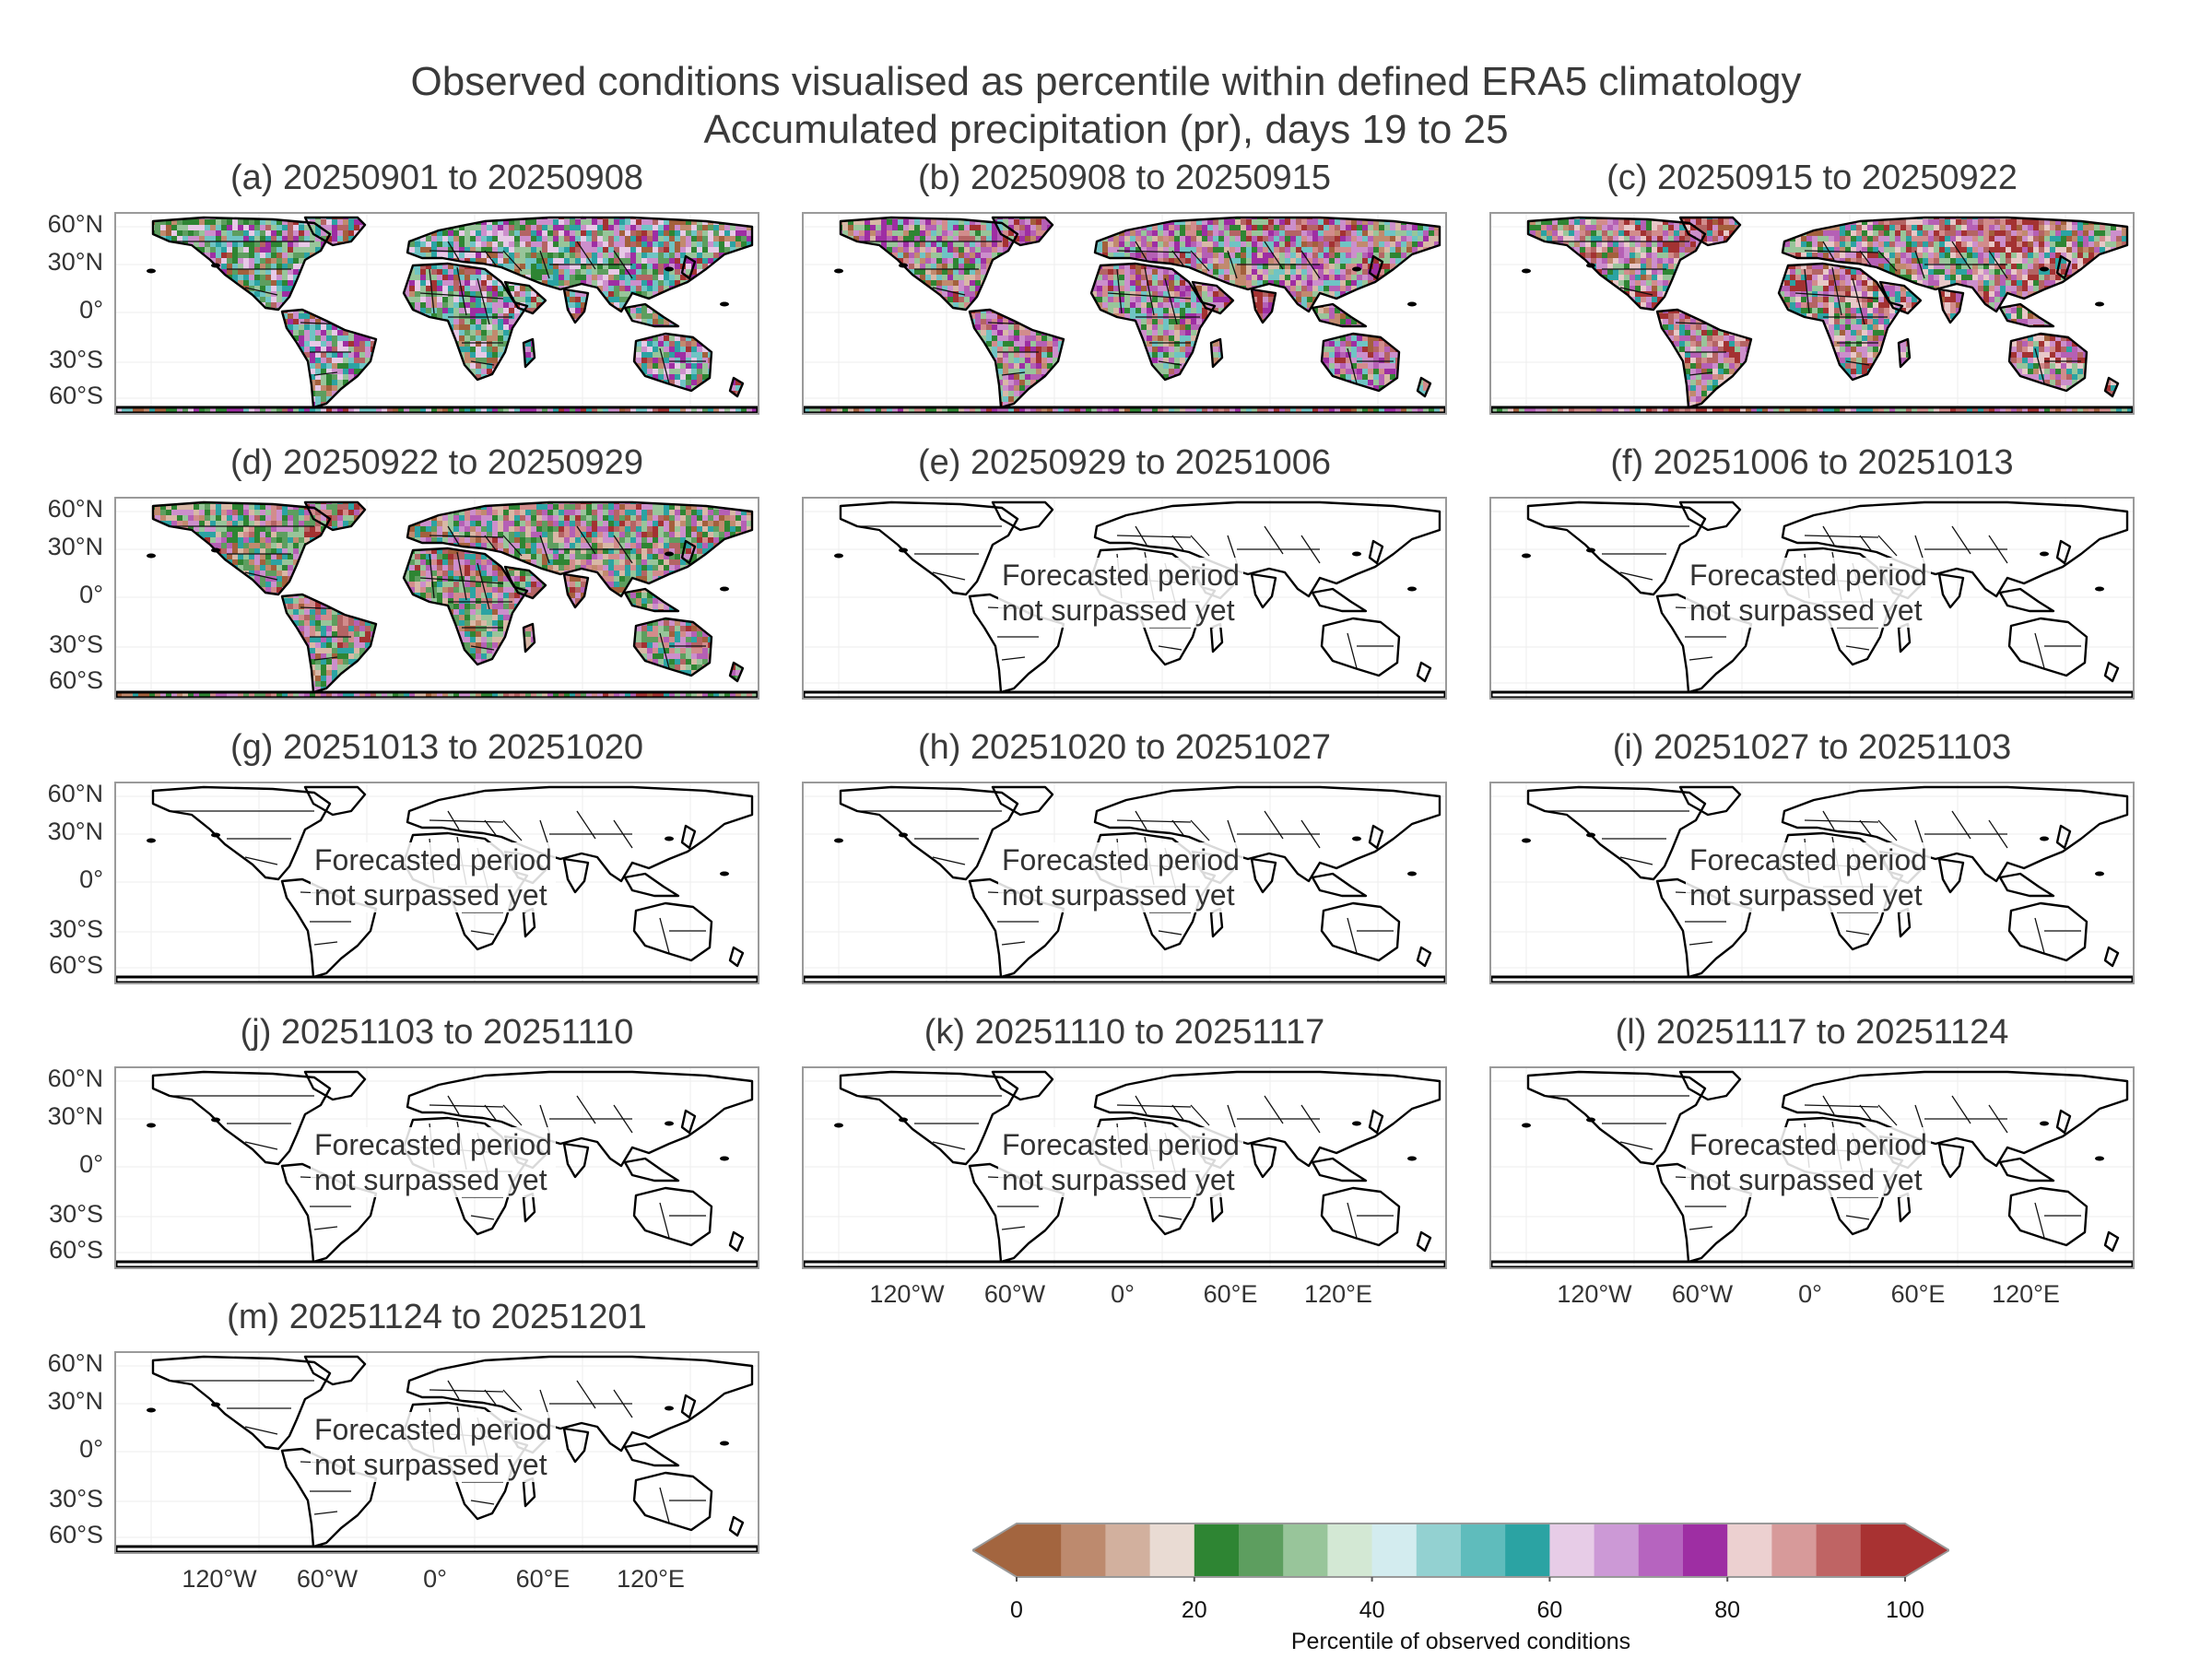 The width and height of the screenshot is (2212, 1659). What do you see at coordinates (75, 793) in the screenshot?
I see `lat-label: 60°N` at bounding box center [75, 793].